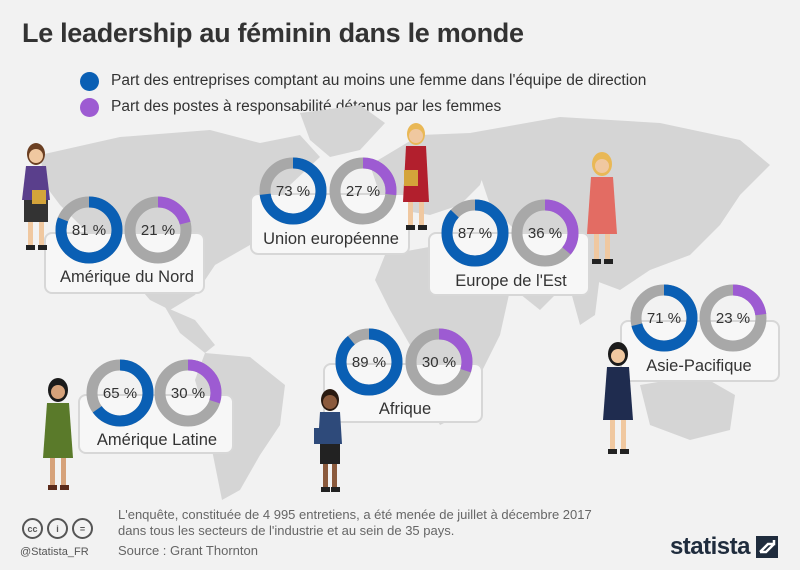  I want to click on statista-logo: statista, so click(710, 546).